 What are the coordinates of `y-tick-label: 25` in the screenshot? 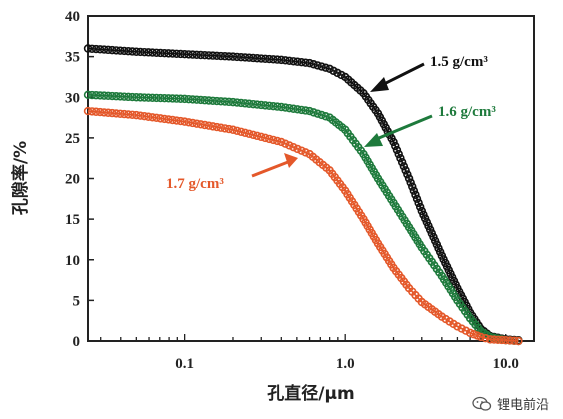 It's located at (72, 139).